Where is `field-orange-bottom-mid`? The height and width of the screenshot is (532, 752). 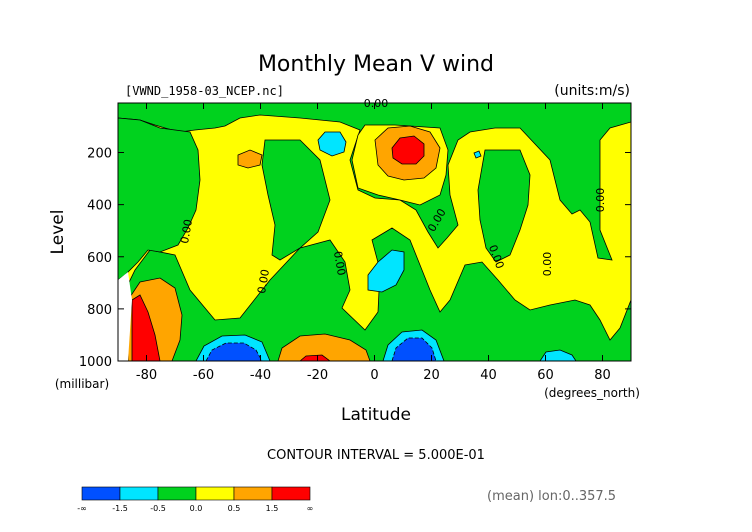
field-orange-bottom-mid is located at coordinates (324, 347).